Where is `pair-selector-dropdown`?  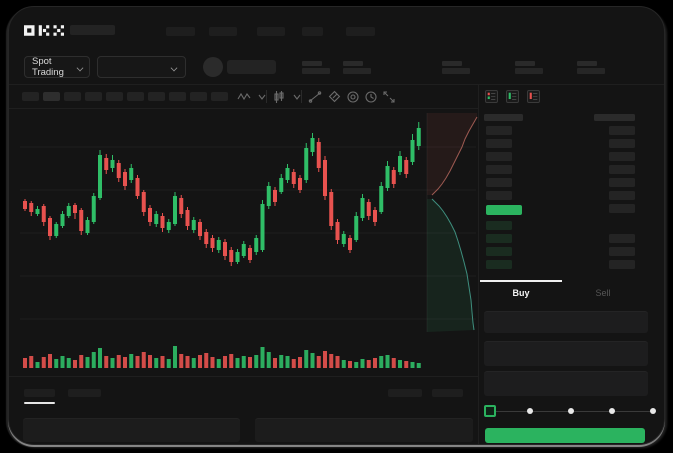
pair-selector-dropdown is located at coordinates (141, 67).